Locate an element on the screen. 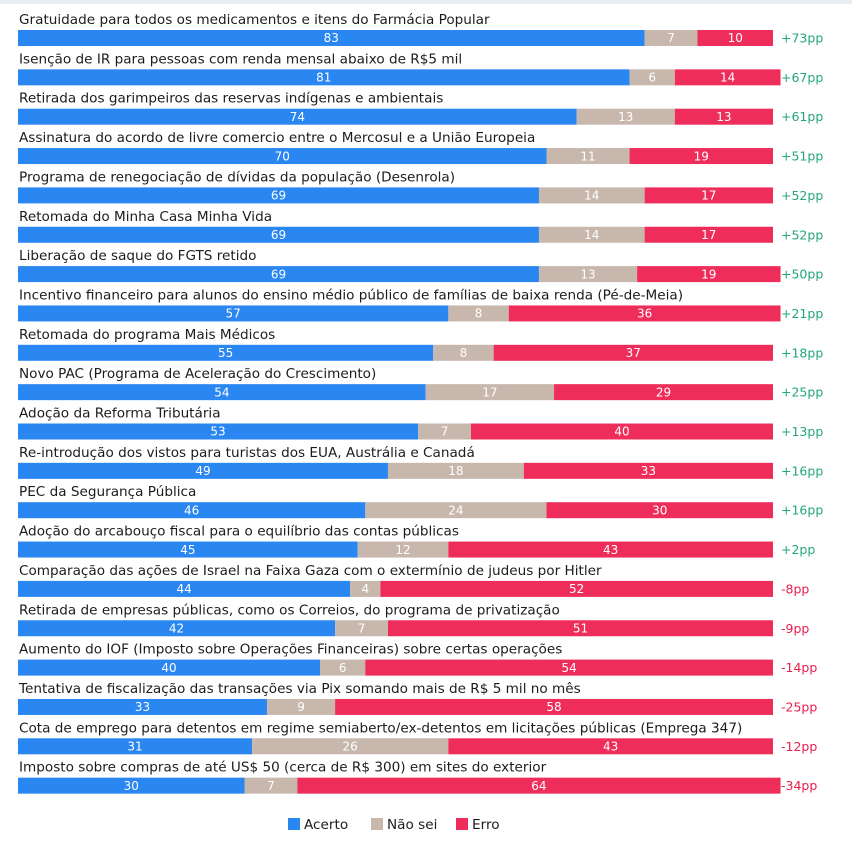 The width and height of the screenshot is (852, 856). difference-label: +51pp is located at coordinates (802, 156).